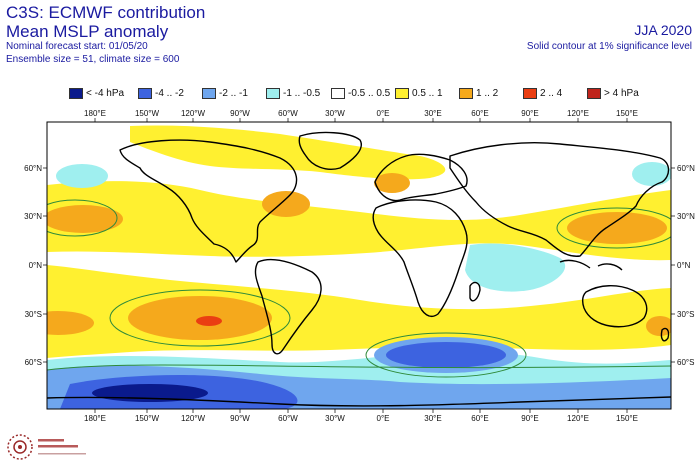  I want to click on lat-label: 30°S, so click(685, 314).